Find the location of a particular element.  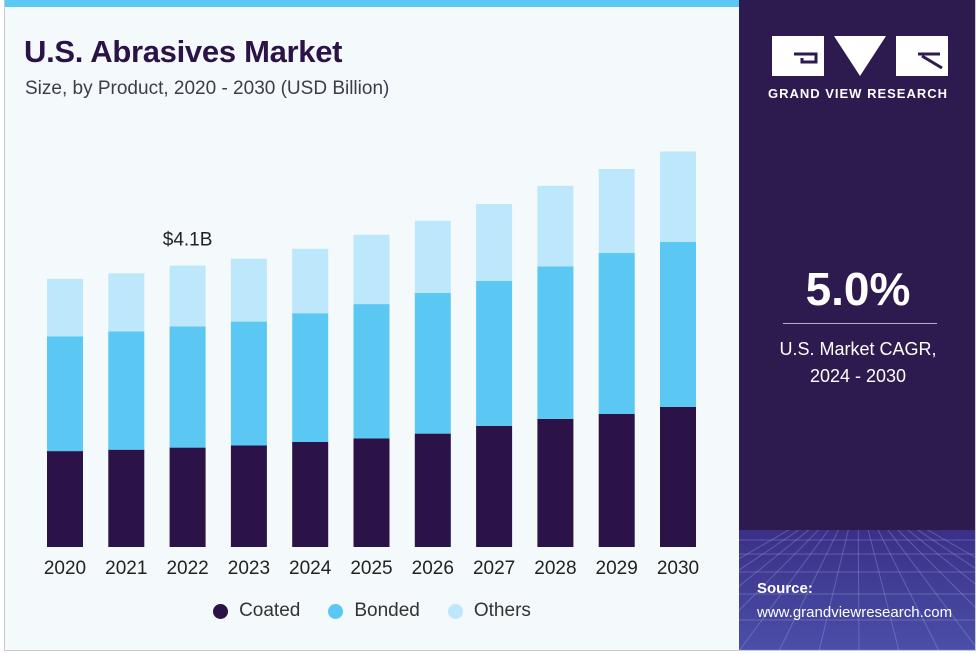

x-tick-label-2023: 2023 is located at coordinates (249, 568).